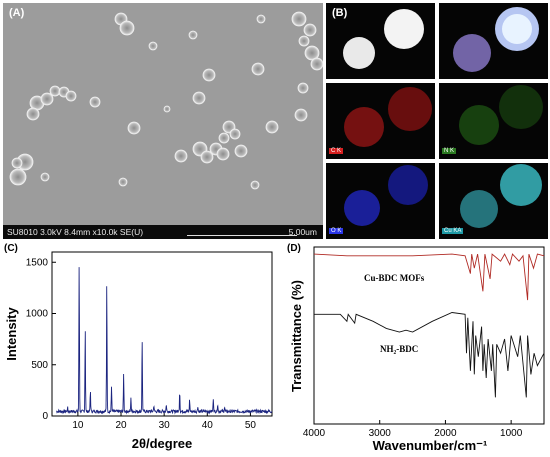 The width and height of the screenshot is (550, 457). Describe the element at coordinates (511, 433) in the screenshot. I see `ftir-x-tick-label: 1000` at that location.